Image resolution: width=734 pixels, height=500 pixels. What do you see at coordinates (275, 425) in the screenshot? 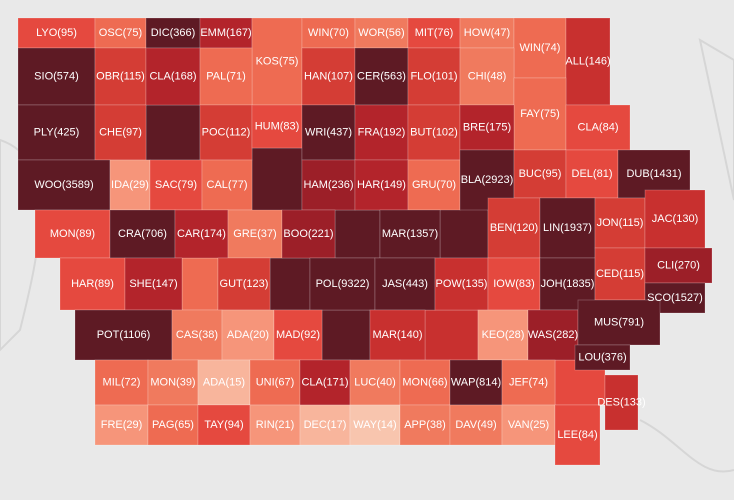
I see `county-label: RIN(21)` at bounding box center [275, 425].